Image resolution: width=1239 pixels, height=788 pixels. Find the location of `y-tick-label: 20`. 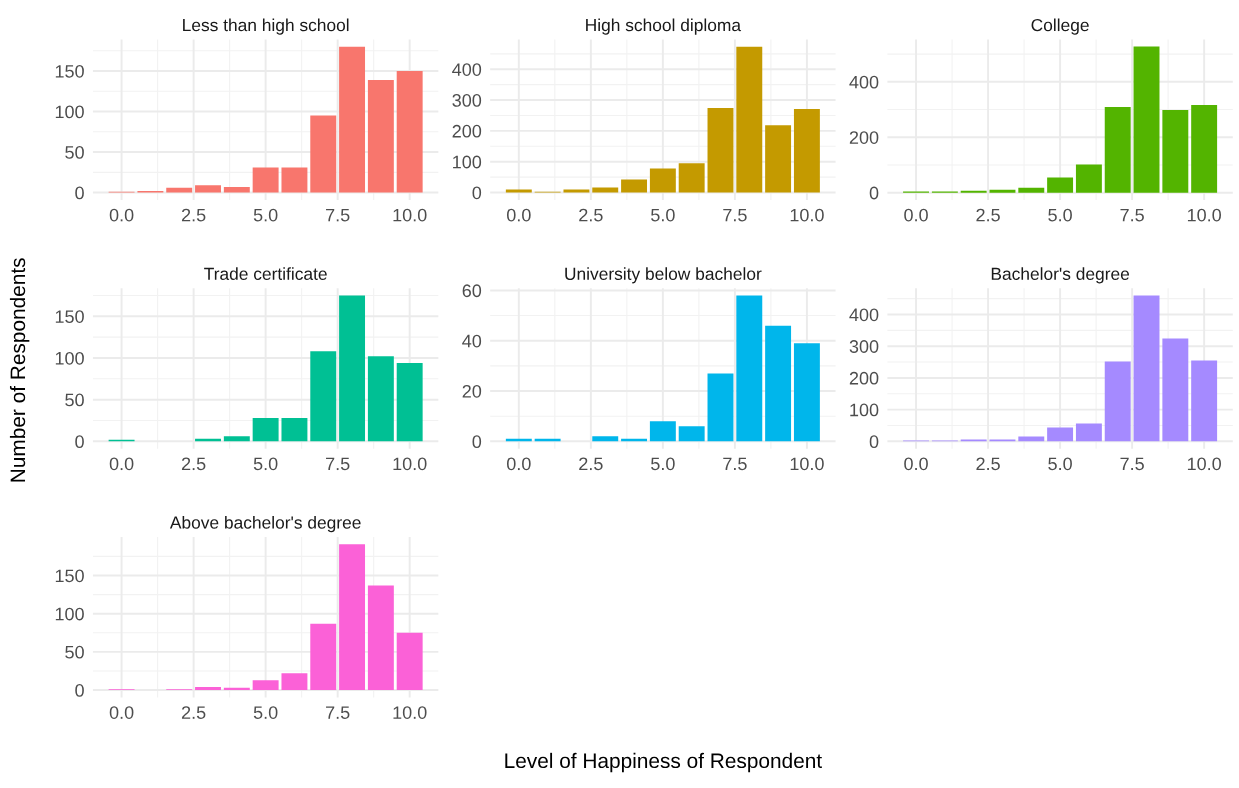

y-tick-label: 20 is located at coordinates (472, 391).